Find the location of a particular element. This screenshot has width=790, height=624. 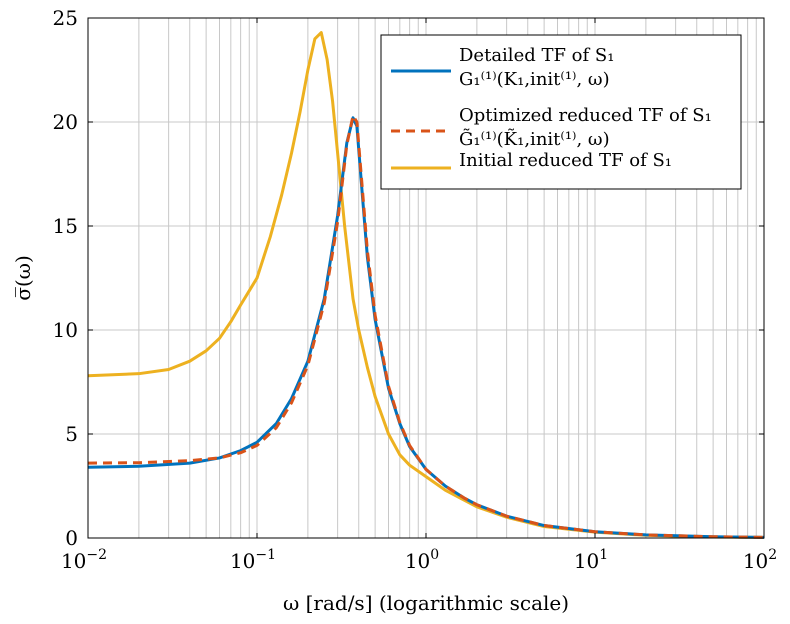

y-axis-label: σ̅(ω) is located at coordinates (23, 278).